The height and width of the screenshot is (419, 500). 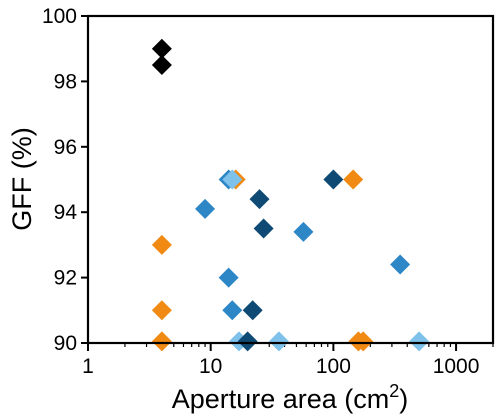 What do you see at coordinates (65, 343) in the screenshot?
I see `y-tick-label: 90` at bounding box center [65, 343].